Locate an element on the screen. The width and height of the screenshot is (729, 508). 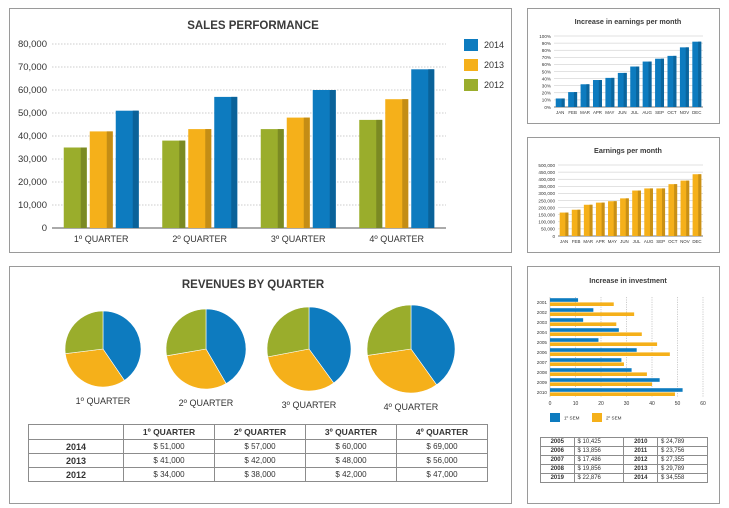
table-cell: $ 22,876 is located at coordinates (599, 478).